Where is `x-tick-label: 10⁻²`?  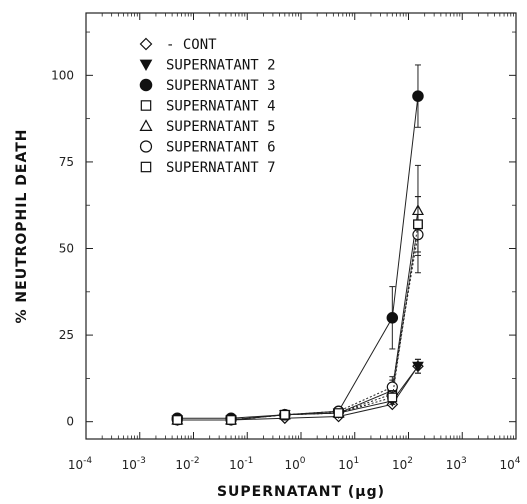 x-tick-label: 10⁻² is located at coordinates (187, 464).